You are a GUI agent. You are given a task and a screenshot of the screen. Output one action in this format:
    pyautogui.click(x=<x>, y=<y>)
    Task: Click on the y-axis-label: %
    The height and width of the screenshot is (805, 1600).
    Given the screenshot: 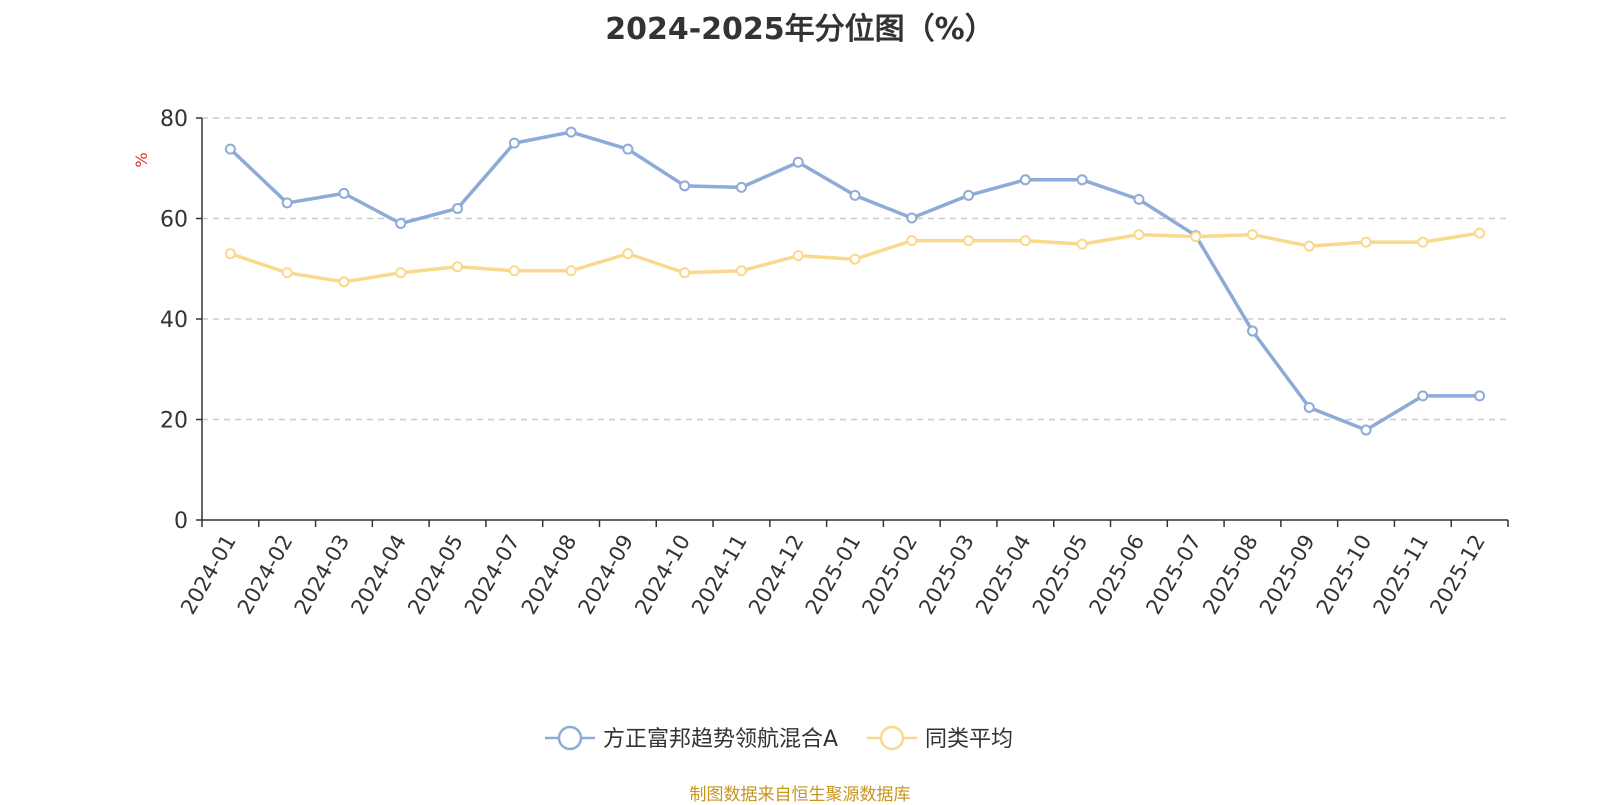 What is the action you would take?
    pyautogui.click(x=141, y=159)
    